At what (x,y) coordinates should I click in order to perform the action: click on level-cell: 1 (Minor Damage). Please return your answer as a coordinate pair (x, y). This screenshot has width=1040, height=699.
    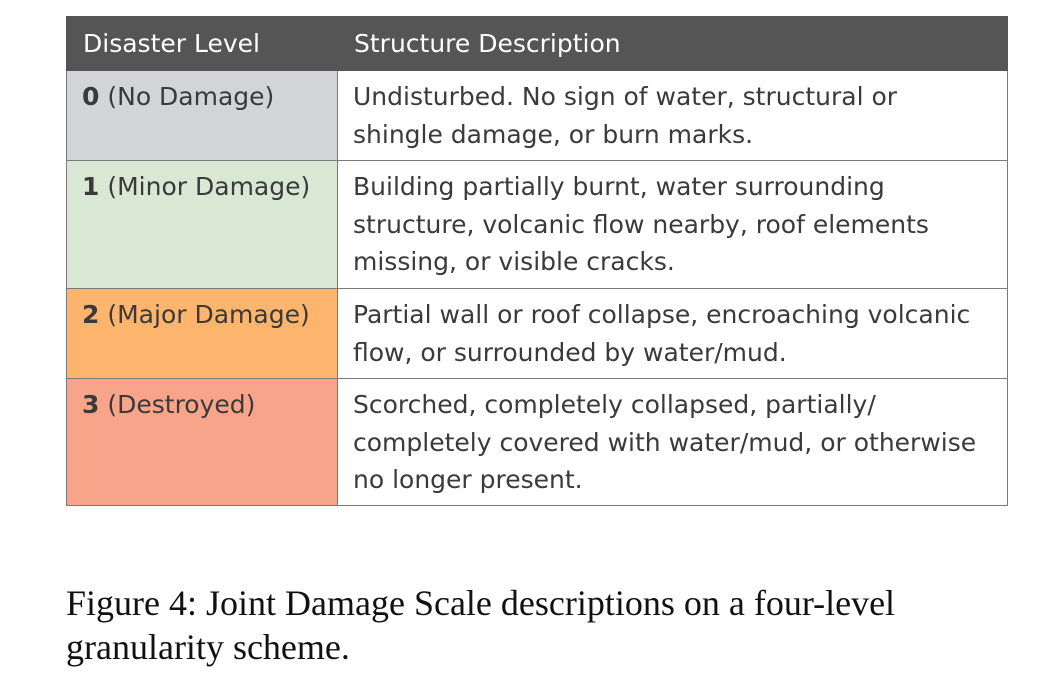
    Looking at the image, I should click on (202, 224).